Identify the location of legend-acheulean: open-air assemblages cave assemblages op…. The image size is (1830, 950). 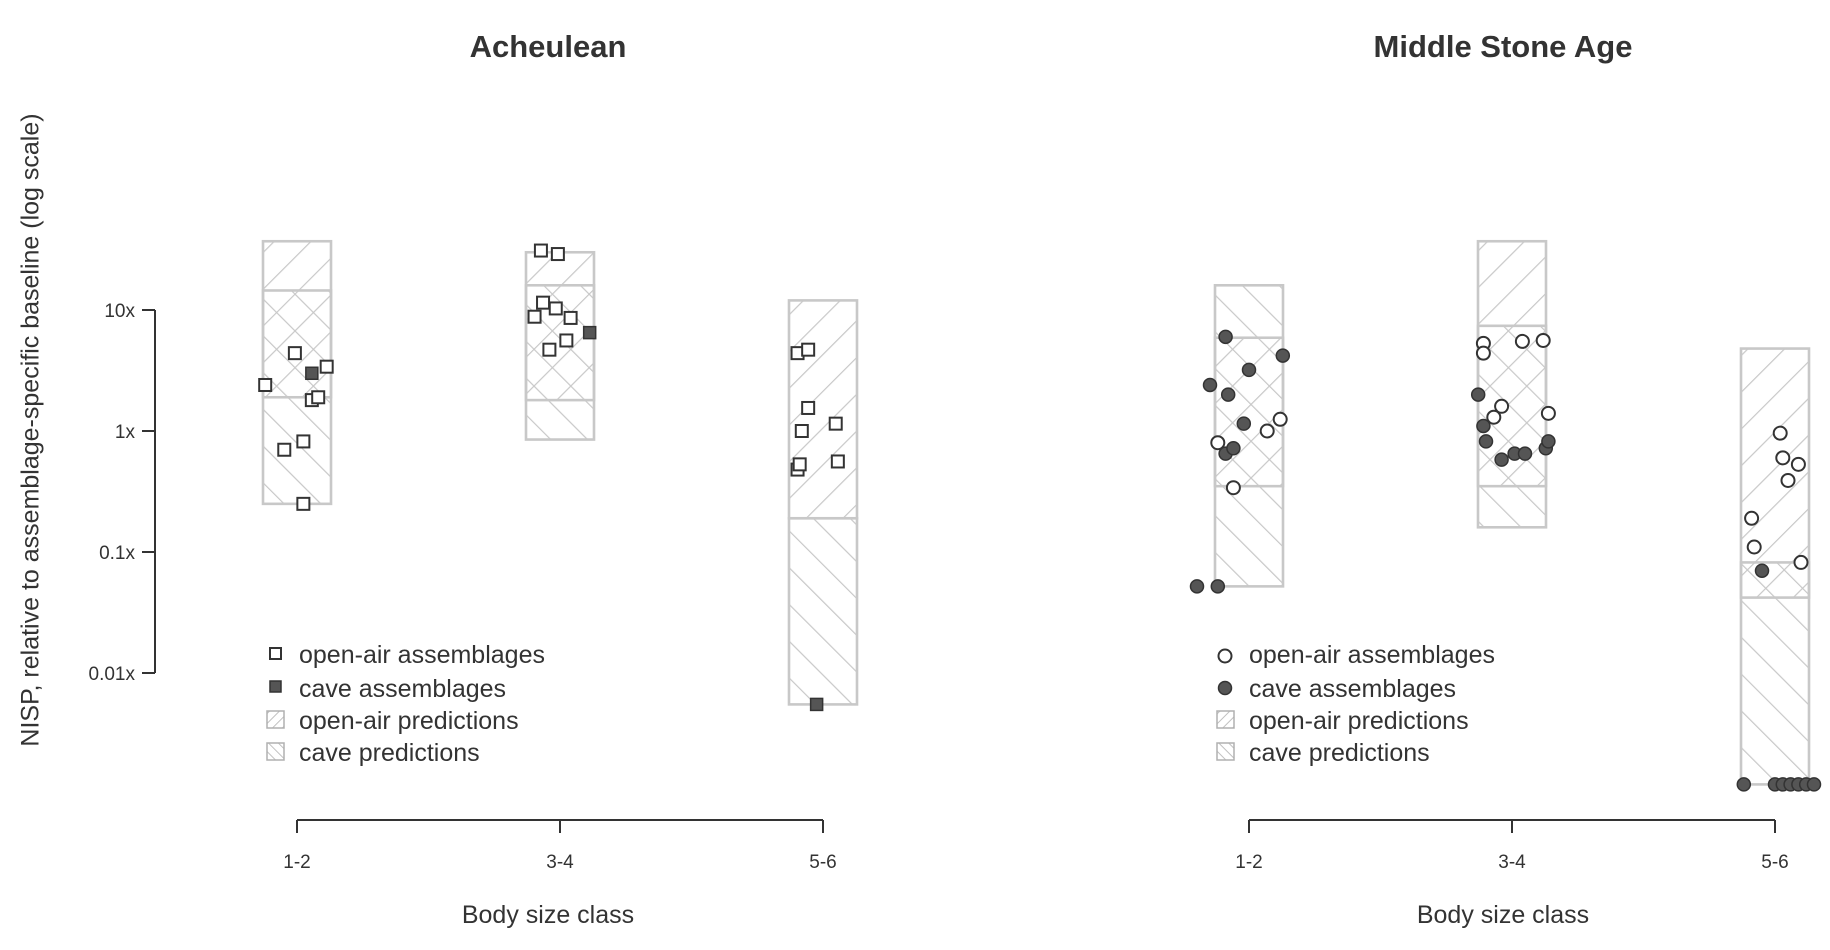
(405, 704).